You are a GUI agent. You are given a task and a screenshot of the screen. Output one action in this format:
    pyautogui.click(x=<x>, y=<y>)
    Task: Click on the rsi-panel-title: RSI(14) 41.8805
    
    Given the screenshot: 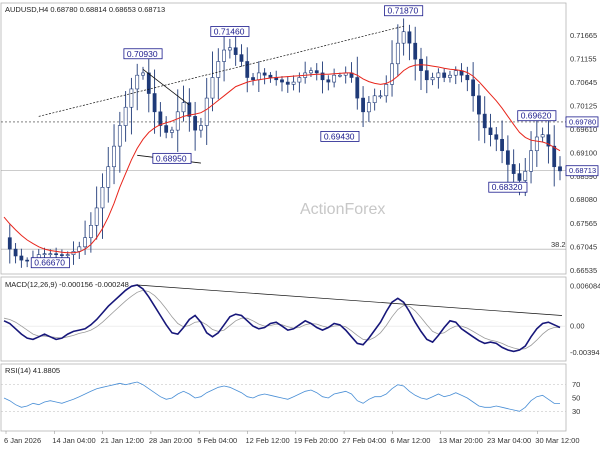 What is the action you would take?
    pyautogui.click(x=32, y=370)
    